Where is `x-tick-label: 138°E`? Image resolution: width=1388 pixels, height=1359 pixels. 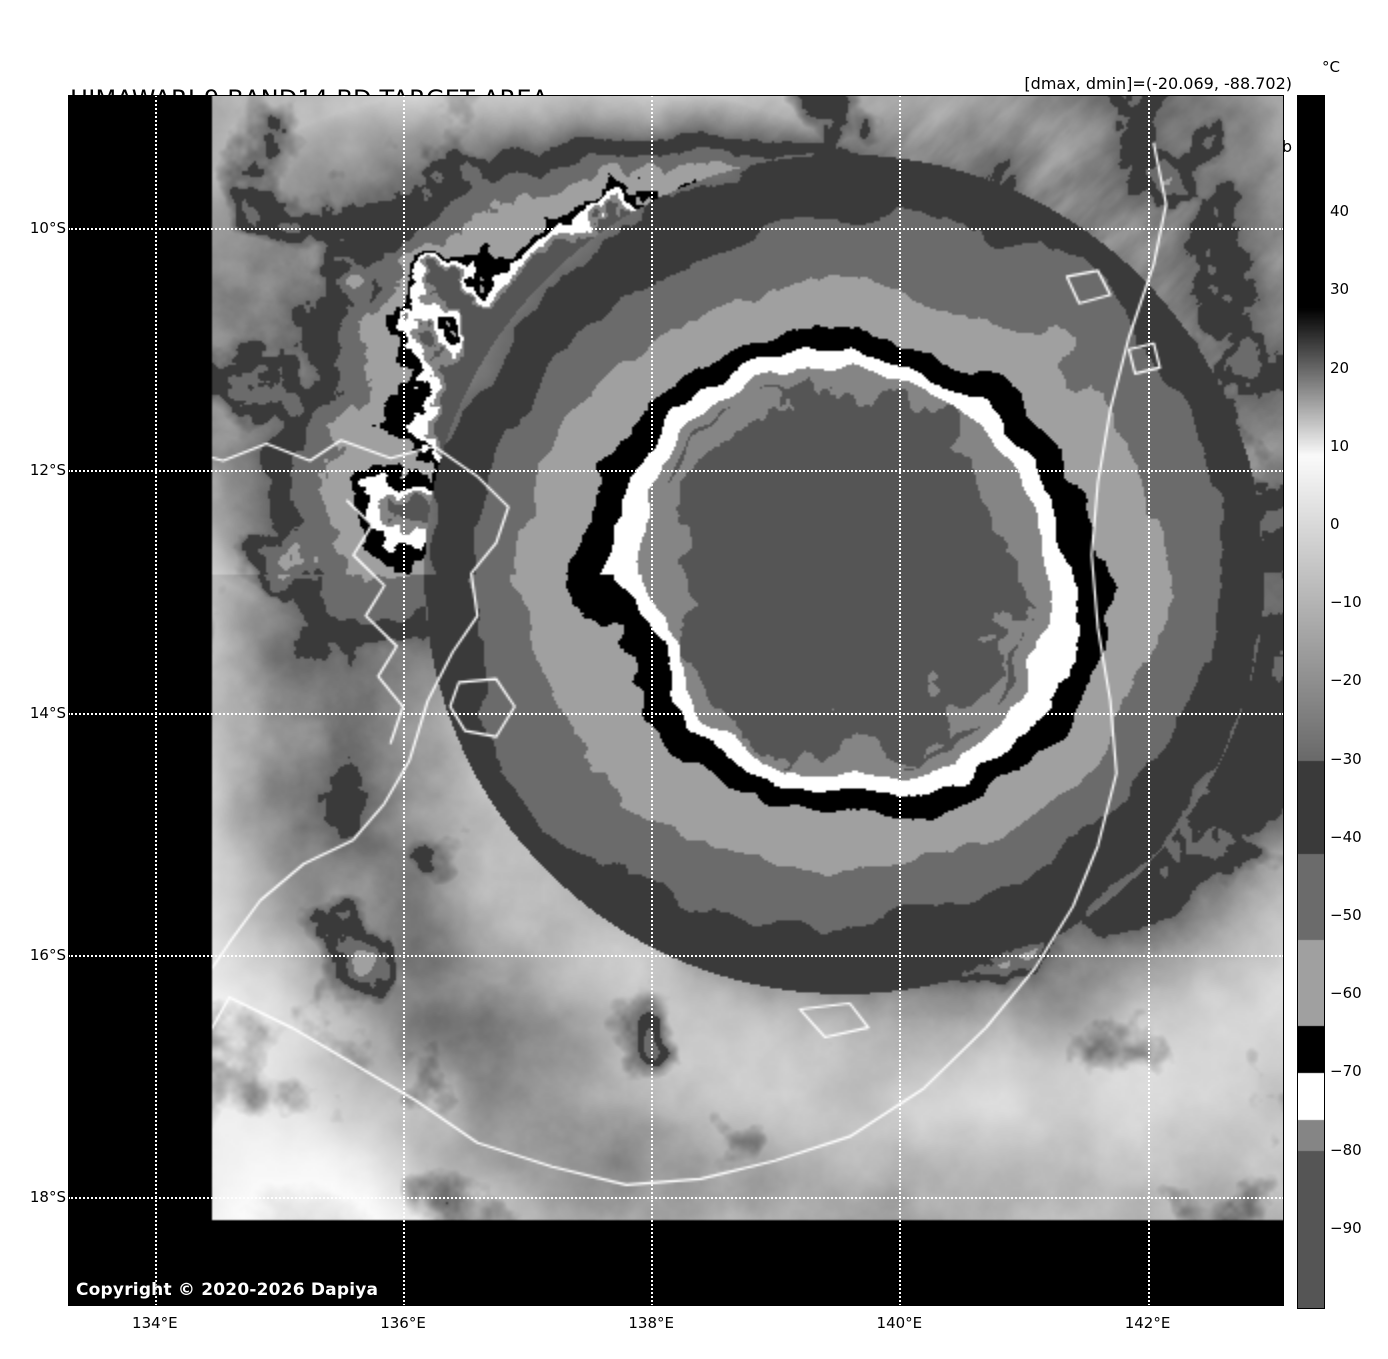
x-tick-label: 138°E is located at coordinates (651, 1323).